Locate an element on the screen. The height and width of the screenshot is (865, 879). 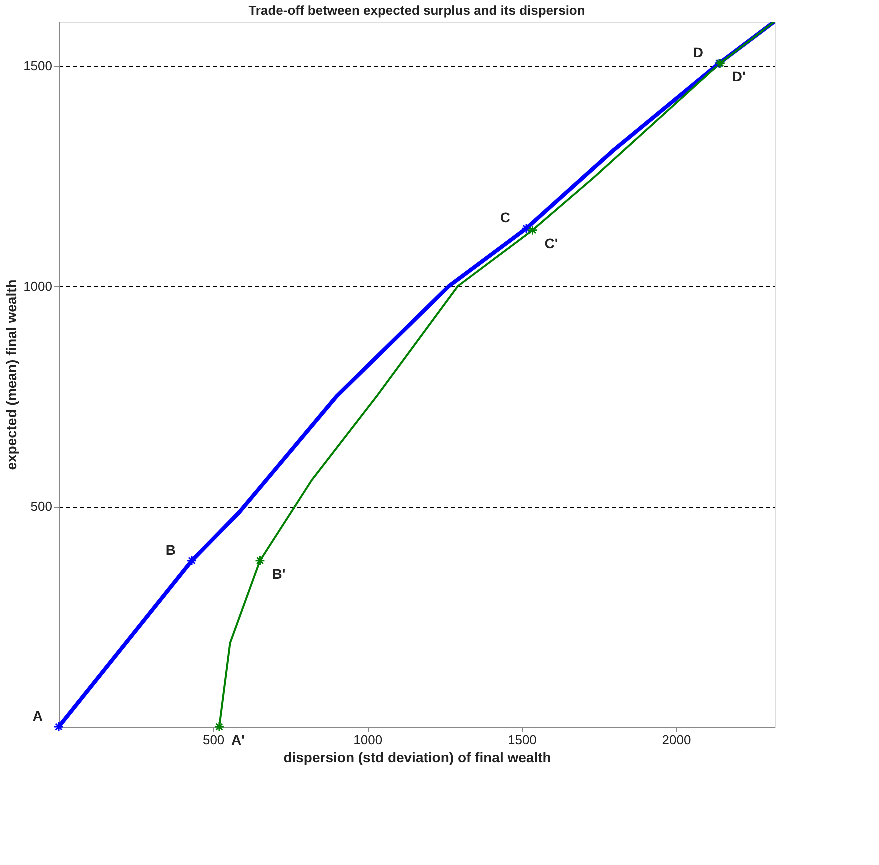
y-tick-label: 500 is located at coordinates (41, 506).